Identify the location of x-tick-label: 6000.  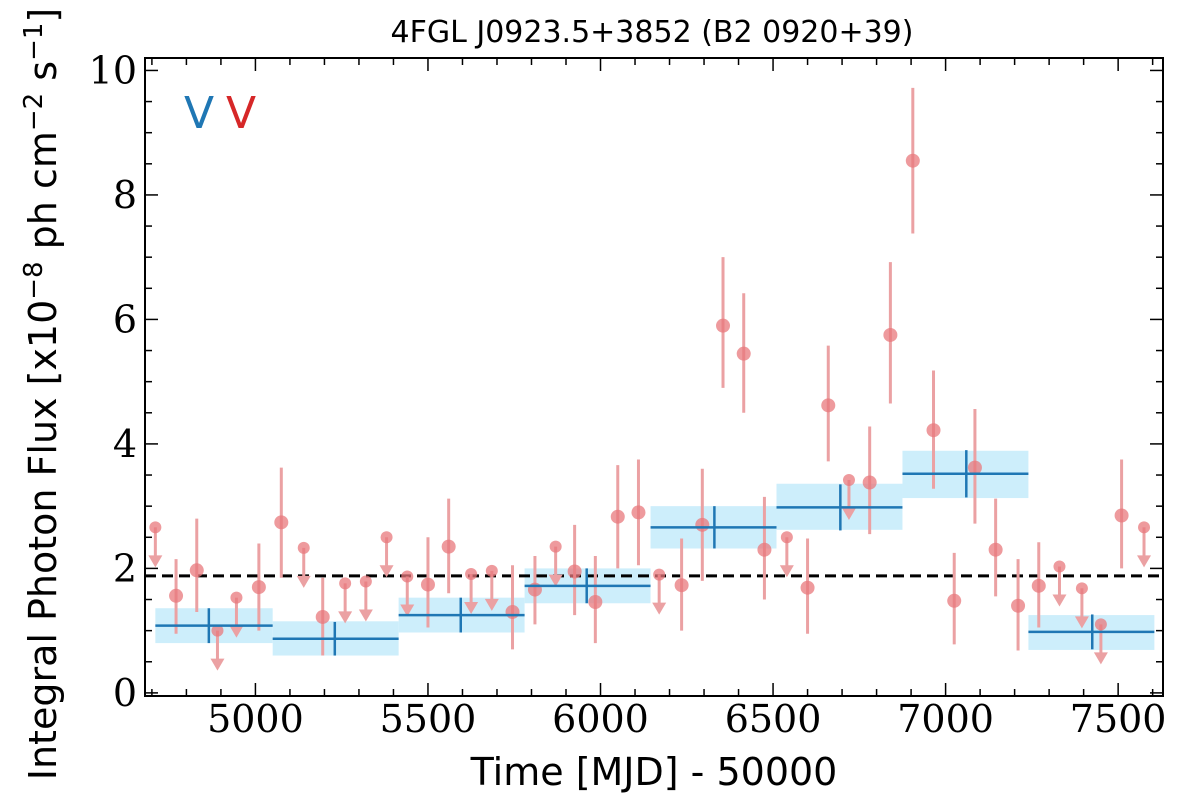
(600, 719).